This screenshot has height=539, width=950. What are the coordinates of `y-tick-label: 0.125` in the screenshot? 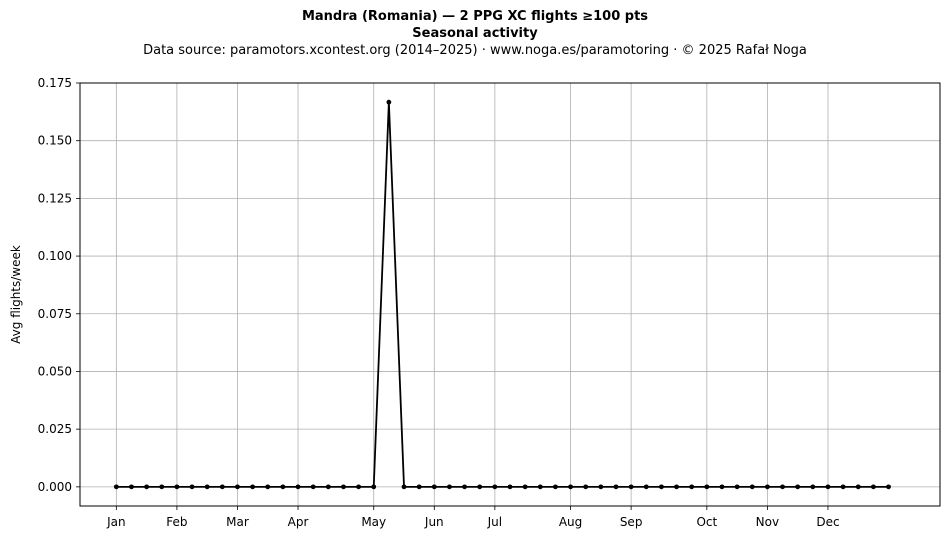 It's located at (55, 198).